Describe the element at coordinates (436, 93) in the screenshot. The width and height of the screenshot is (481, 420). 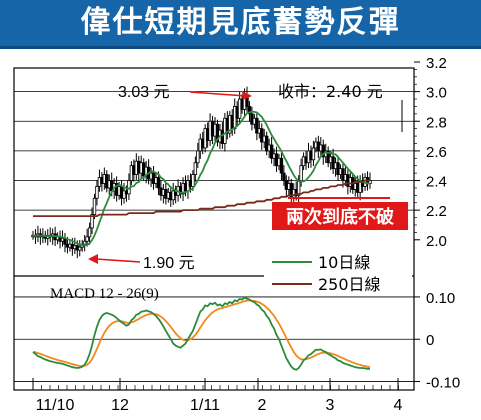
I see `price-tick-label: 3.0` at that location.